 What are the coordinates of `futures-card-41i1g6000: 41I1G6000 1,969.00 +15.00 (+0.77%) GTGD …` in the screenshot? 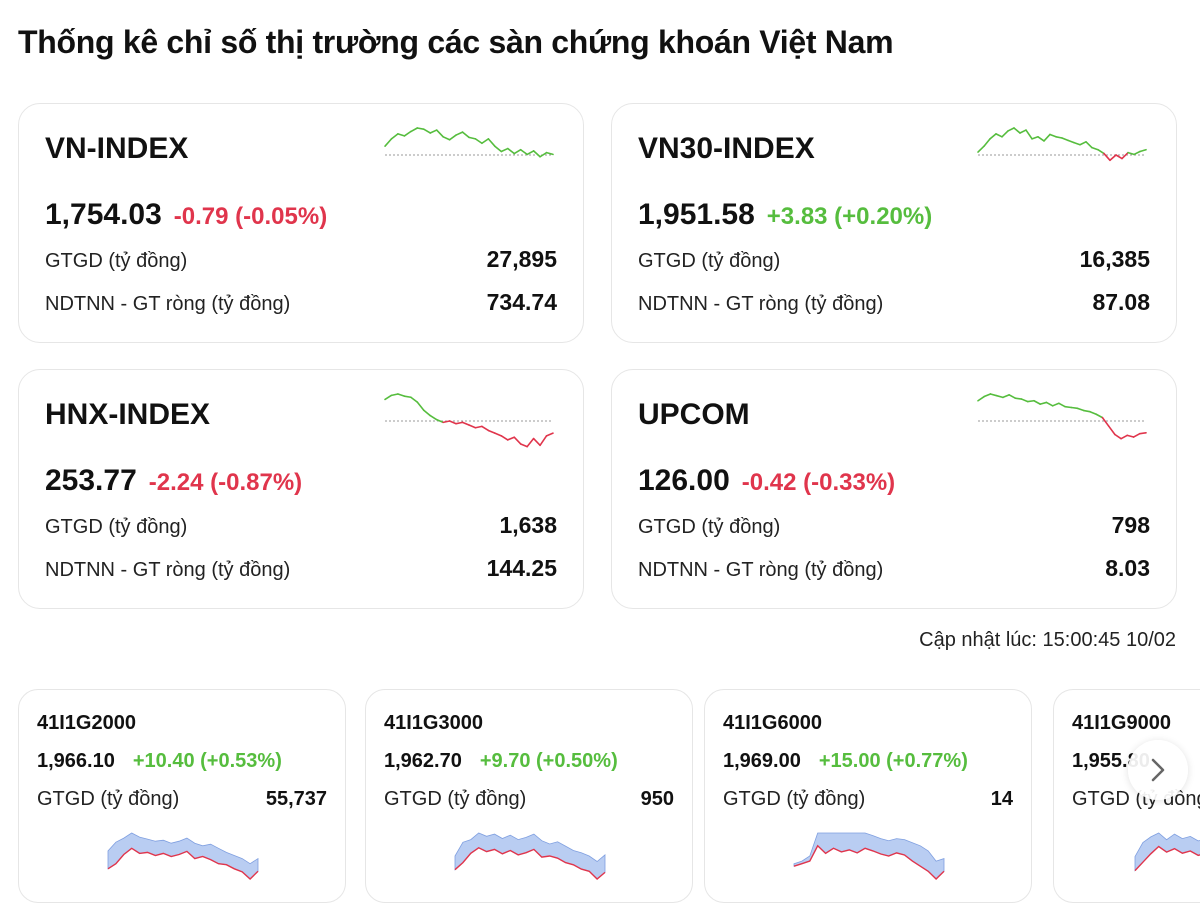 It's located at (868, 796).